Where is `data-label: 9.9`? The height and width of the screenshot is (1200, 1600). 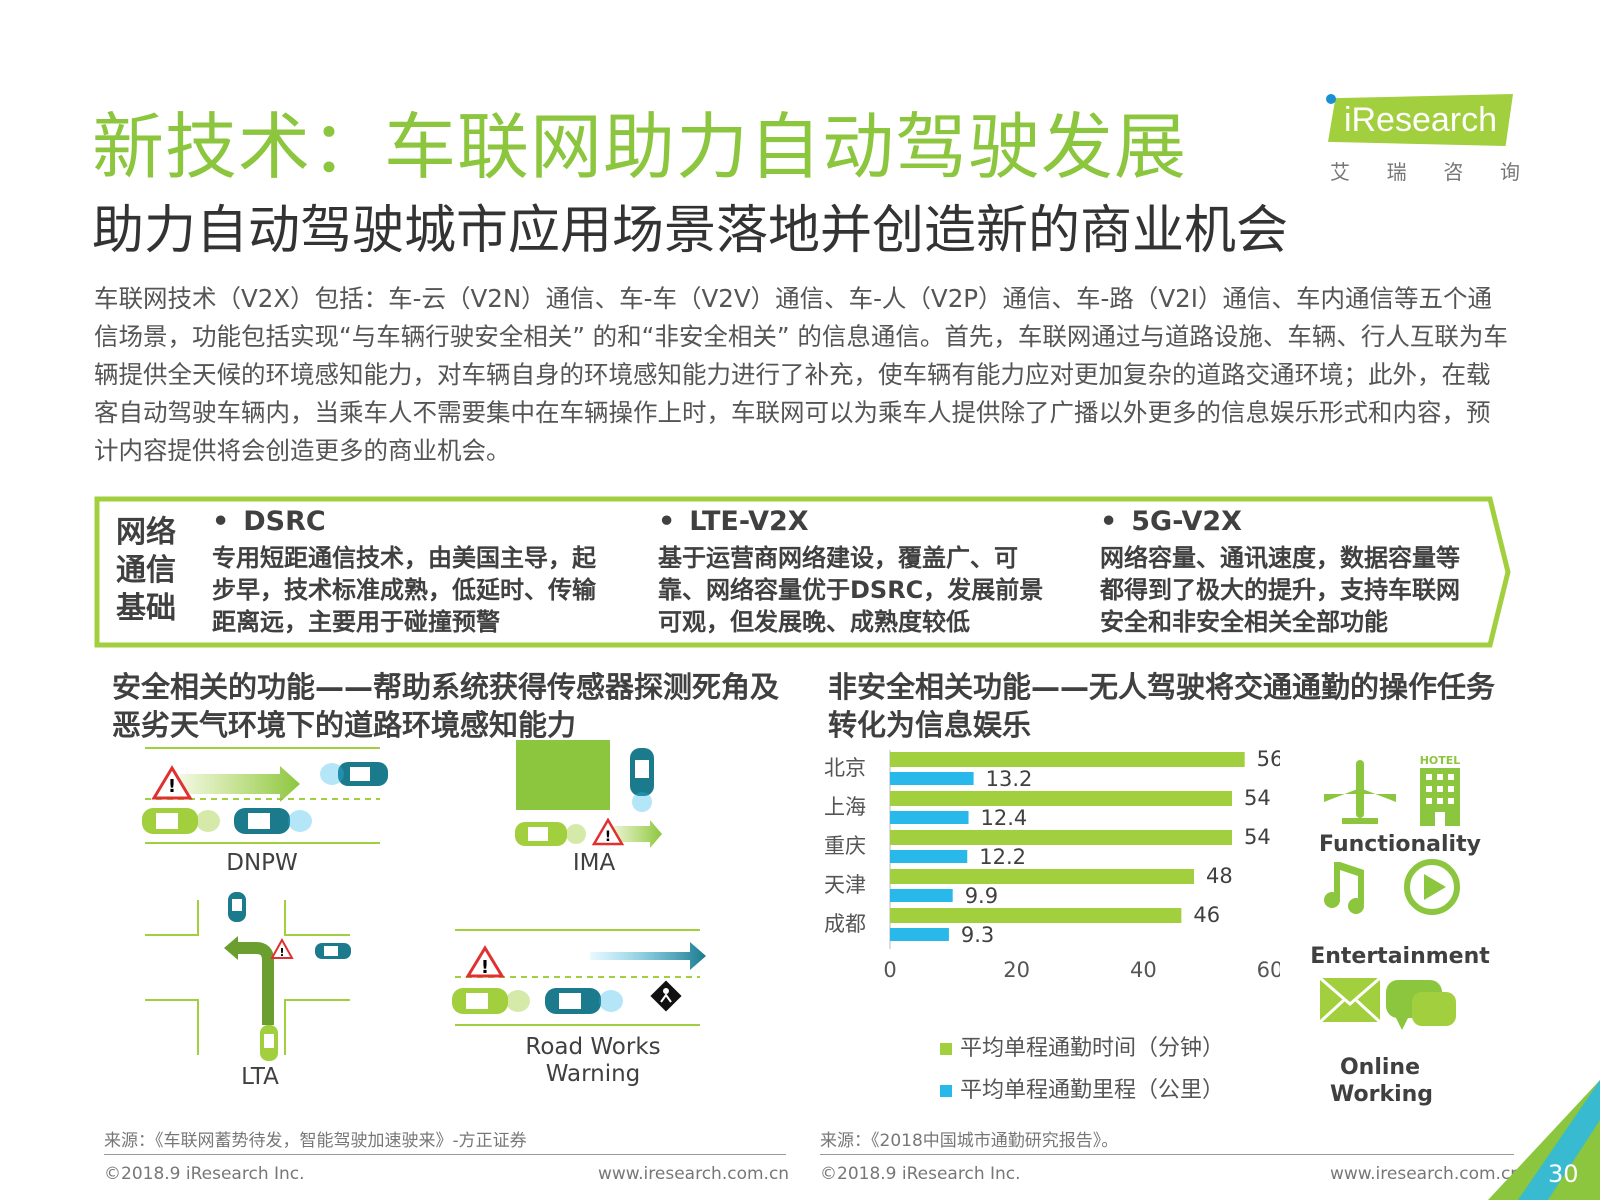
data-label: 9.9 is located at coordinates (981, 896).